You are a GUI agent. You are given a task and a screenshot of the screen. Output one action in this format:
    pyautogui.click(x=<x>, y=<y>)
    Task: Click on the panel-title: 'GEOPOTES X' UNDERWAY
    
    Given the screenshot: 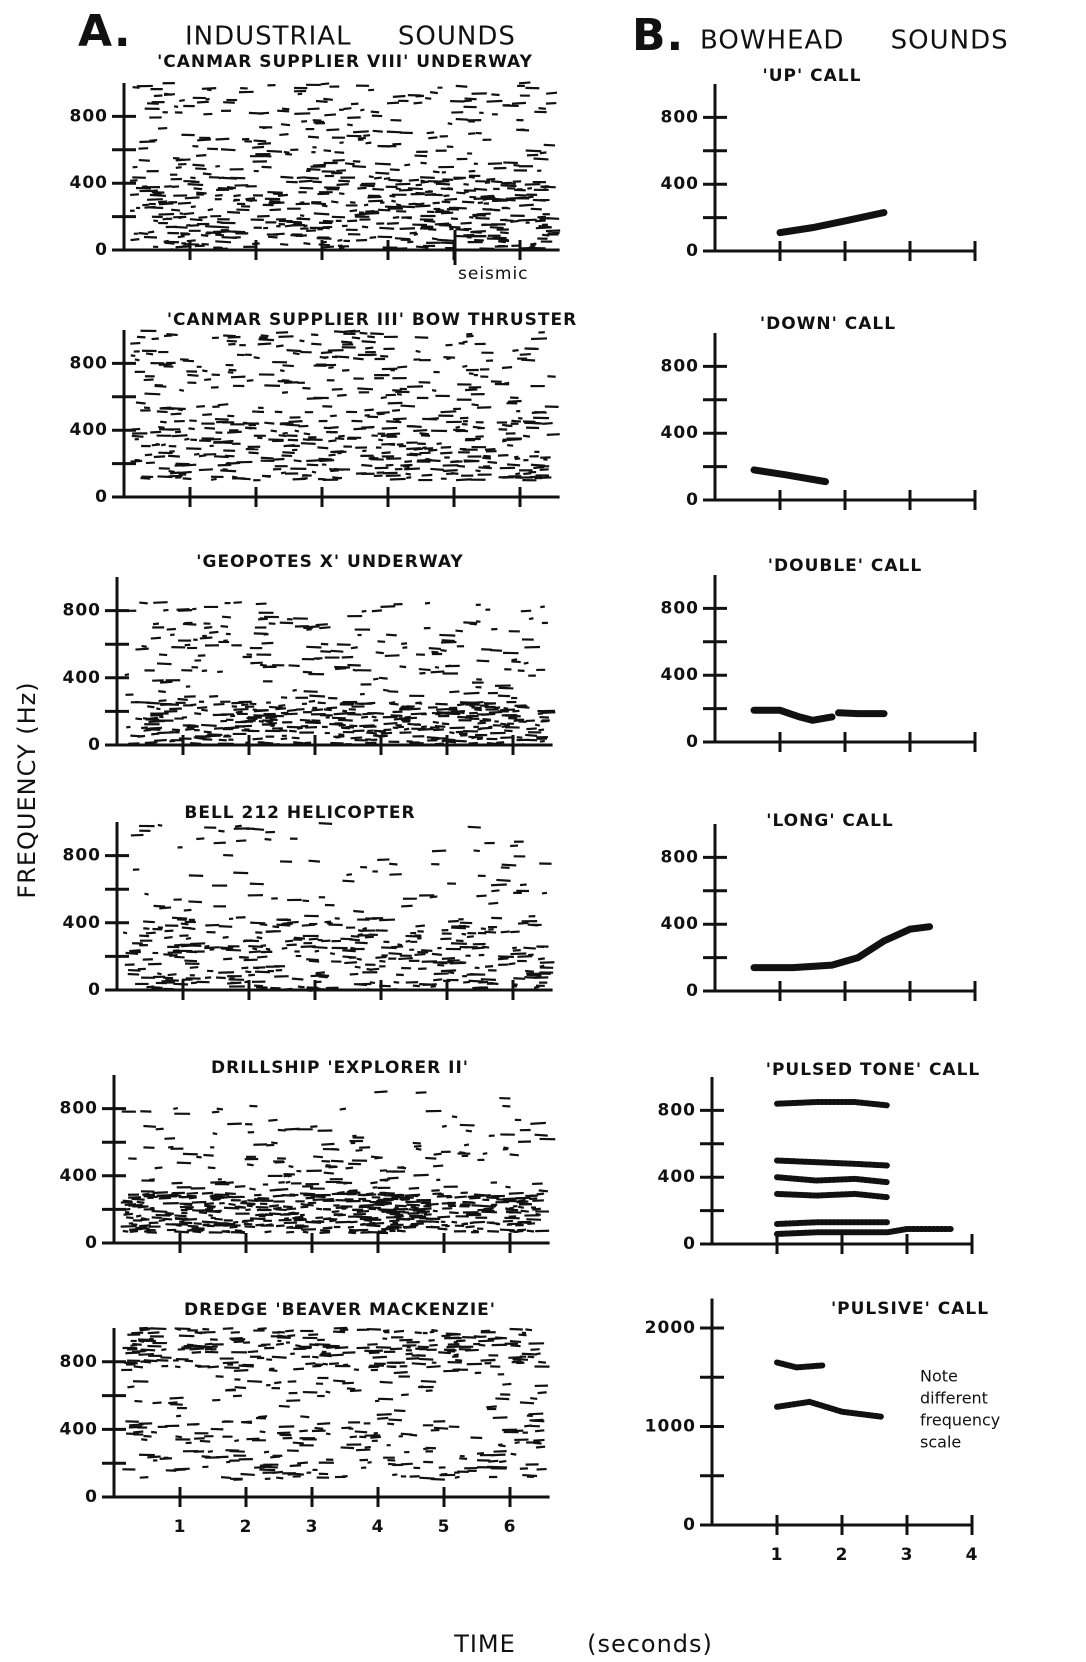 What is the action you would take?
    pyautogui.click(x=329, y=562)
    